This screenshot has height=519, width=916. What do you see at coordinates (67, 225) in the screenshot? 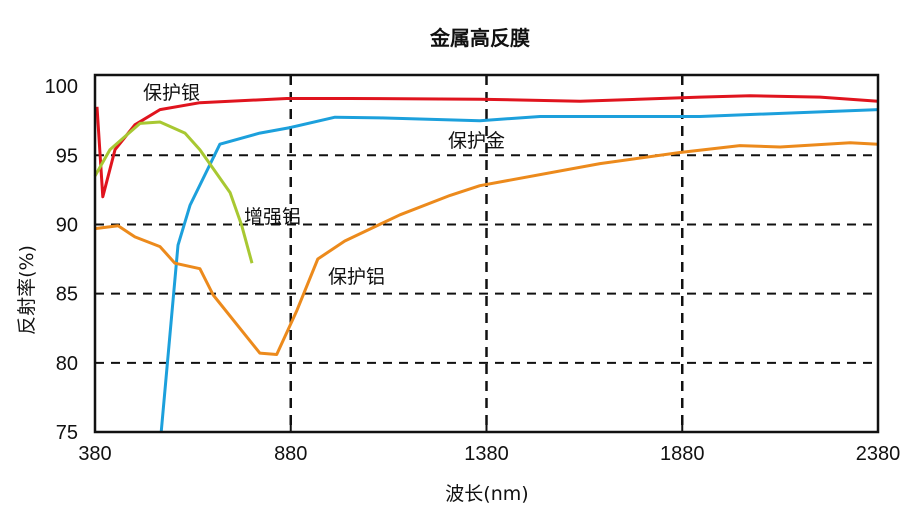
I see `y-tick-label: 90` at bounding box center [67, 225].